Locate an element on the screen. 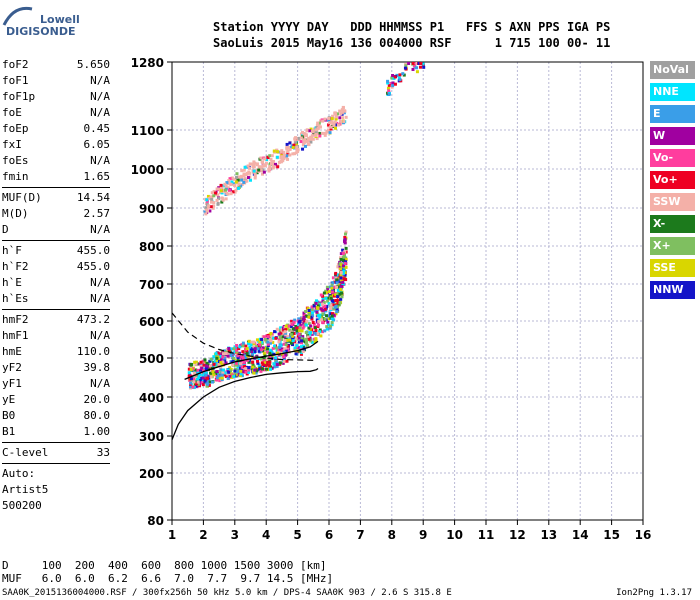 The image size is (700, 600). param-value: 5.650 is located at coordinates (93, 64).